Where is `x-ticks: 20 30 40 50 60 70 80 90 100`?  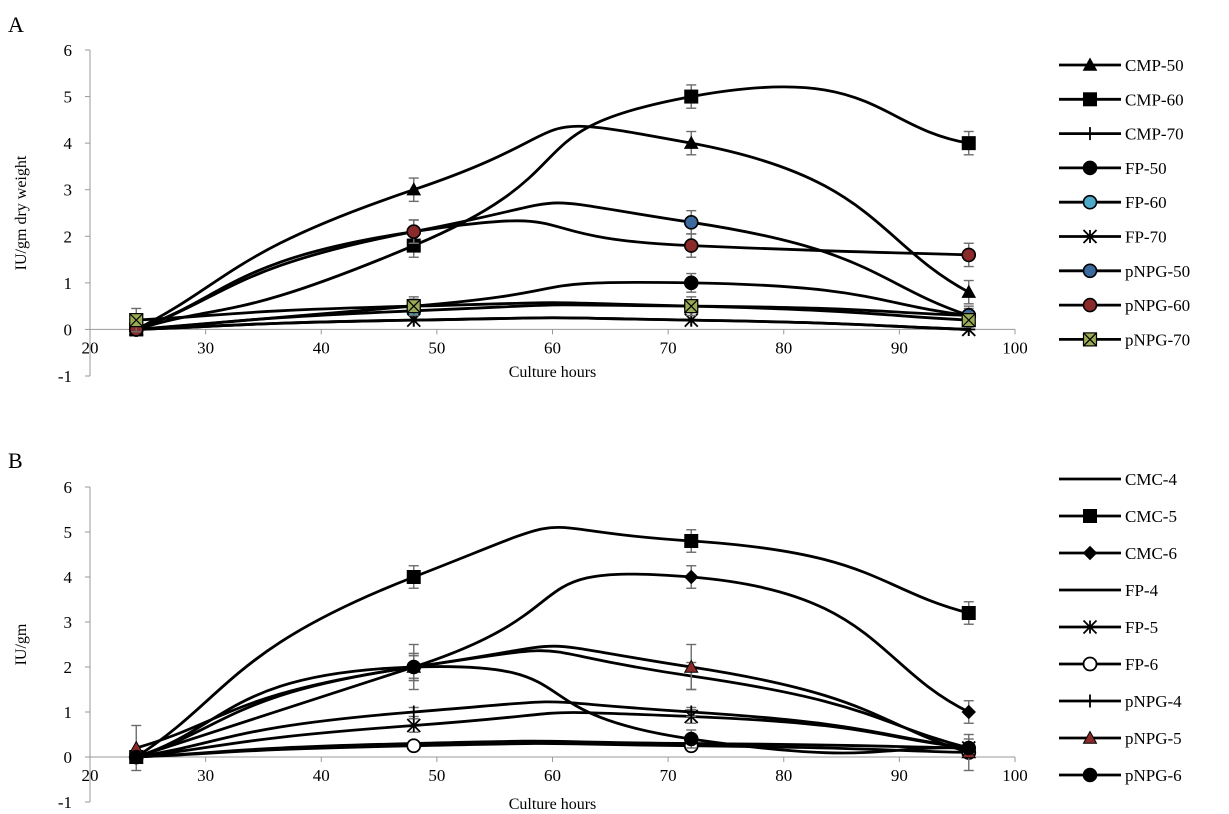
x-ticks: 20 30 40 50 60 70 80 90 100 is located at coordinates (555, 343).